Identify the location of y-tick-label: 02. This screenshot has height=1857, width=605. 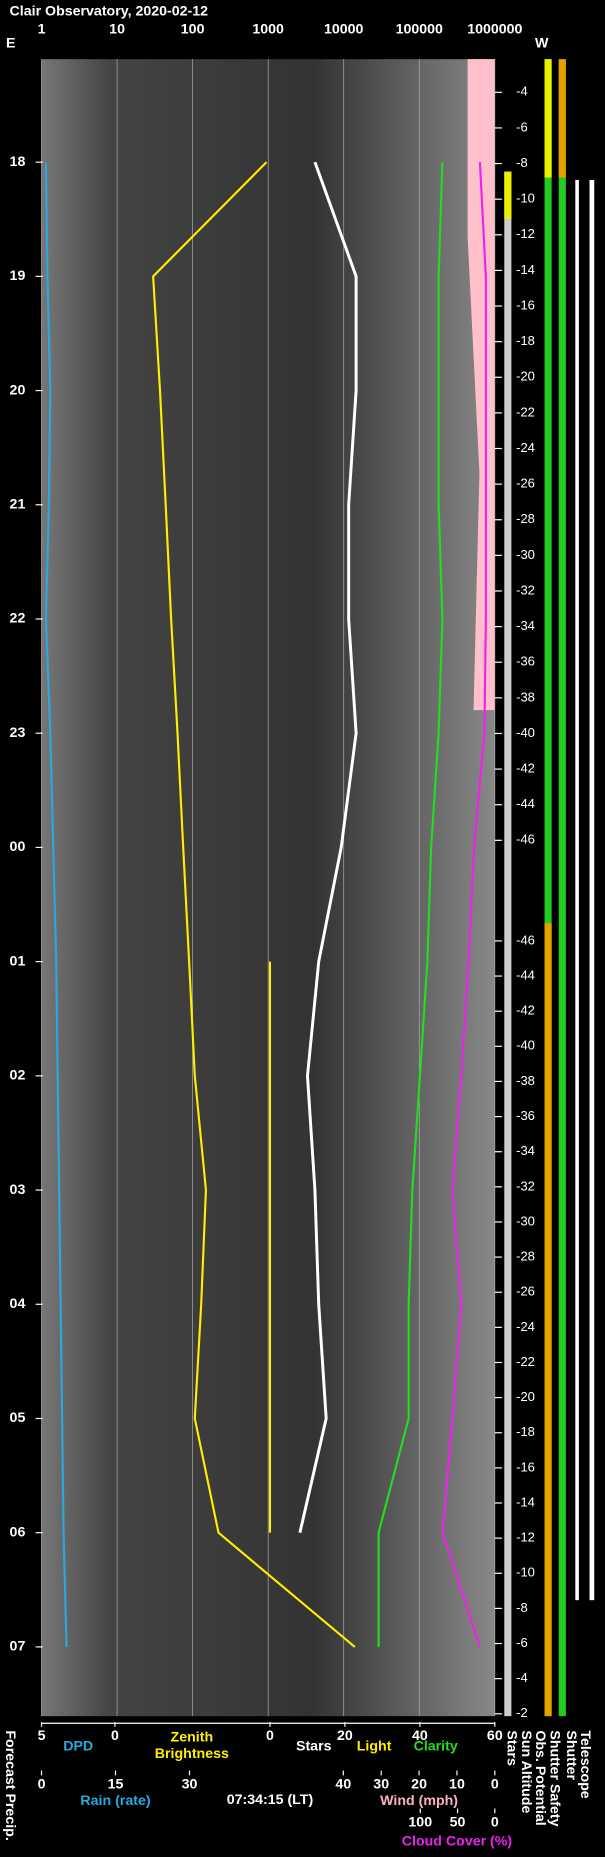
(18, 1076).